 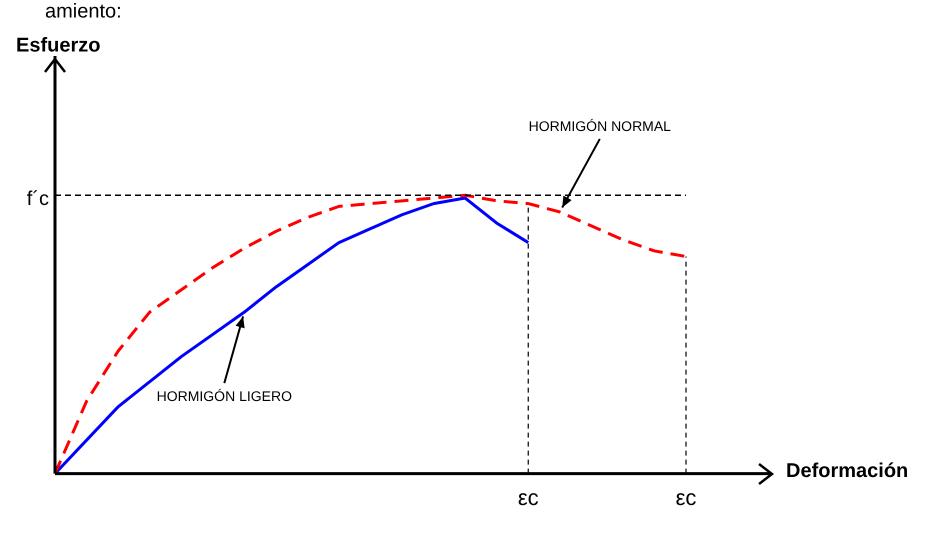 I want to click on text: amiento:, so click(x=83, y=11).